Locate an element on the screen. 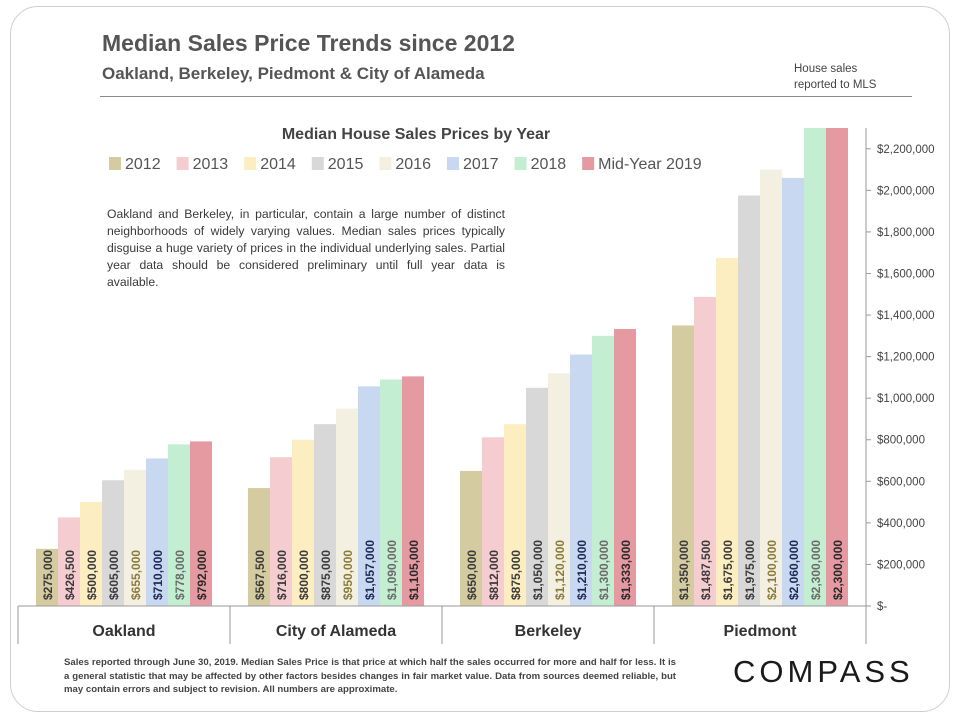  data-label-1-0: $567,500 is located at coordinates (260, 575).